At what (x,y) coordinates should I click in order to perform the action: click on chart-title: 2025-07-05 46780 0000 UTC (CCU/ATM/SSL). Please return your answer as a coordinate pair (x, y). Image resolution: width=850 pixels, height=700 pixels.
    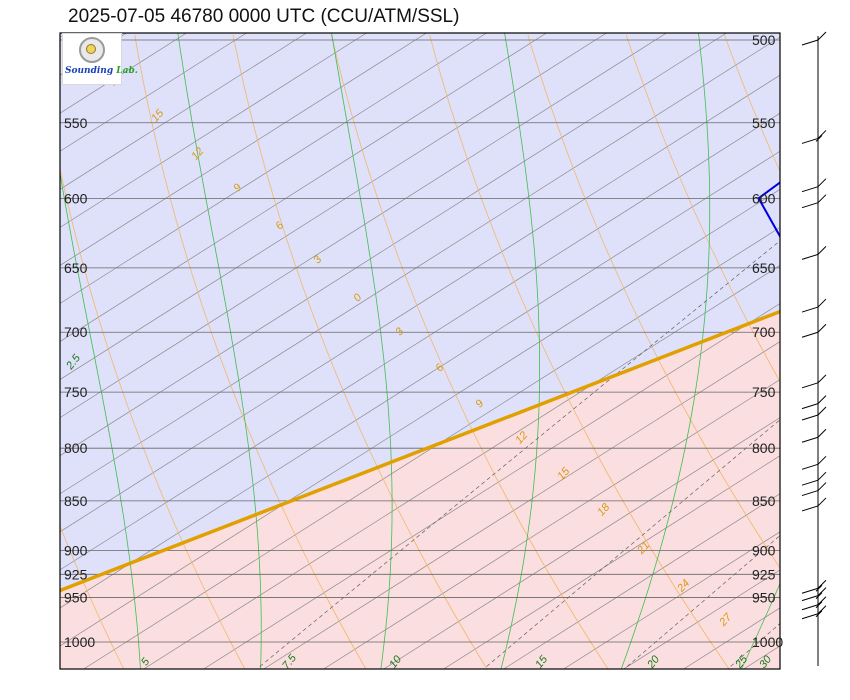
    Looking at the image, I should click on (264, 16).